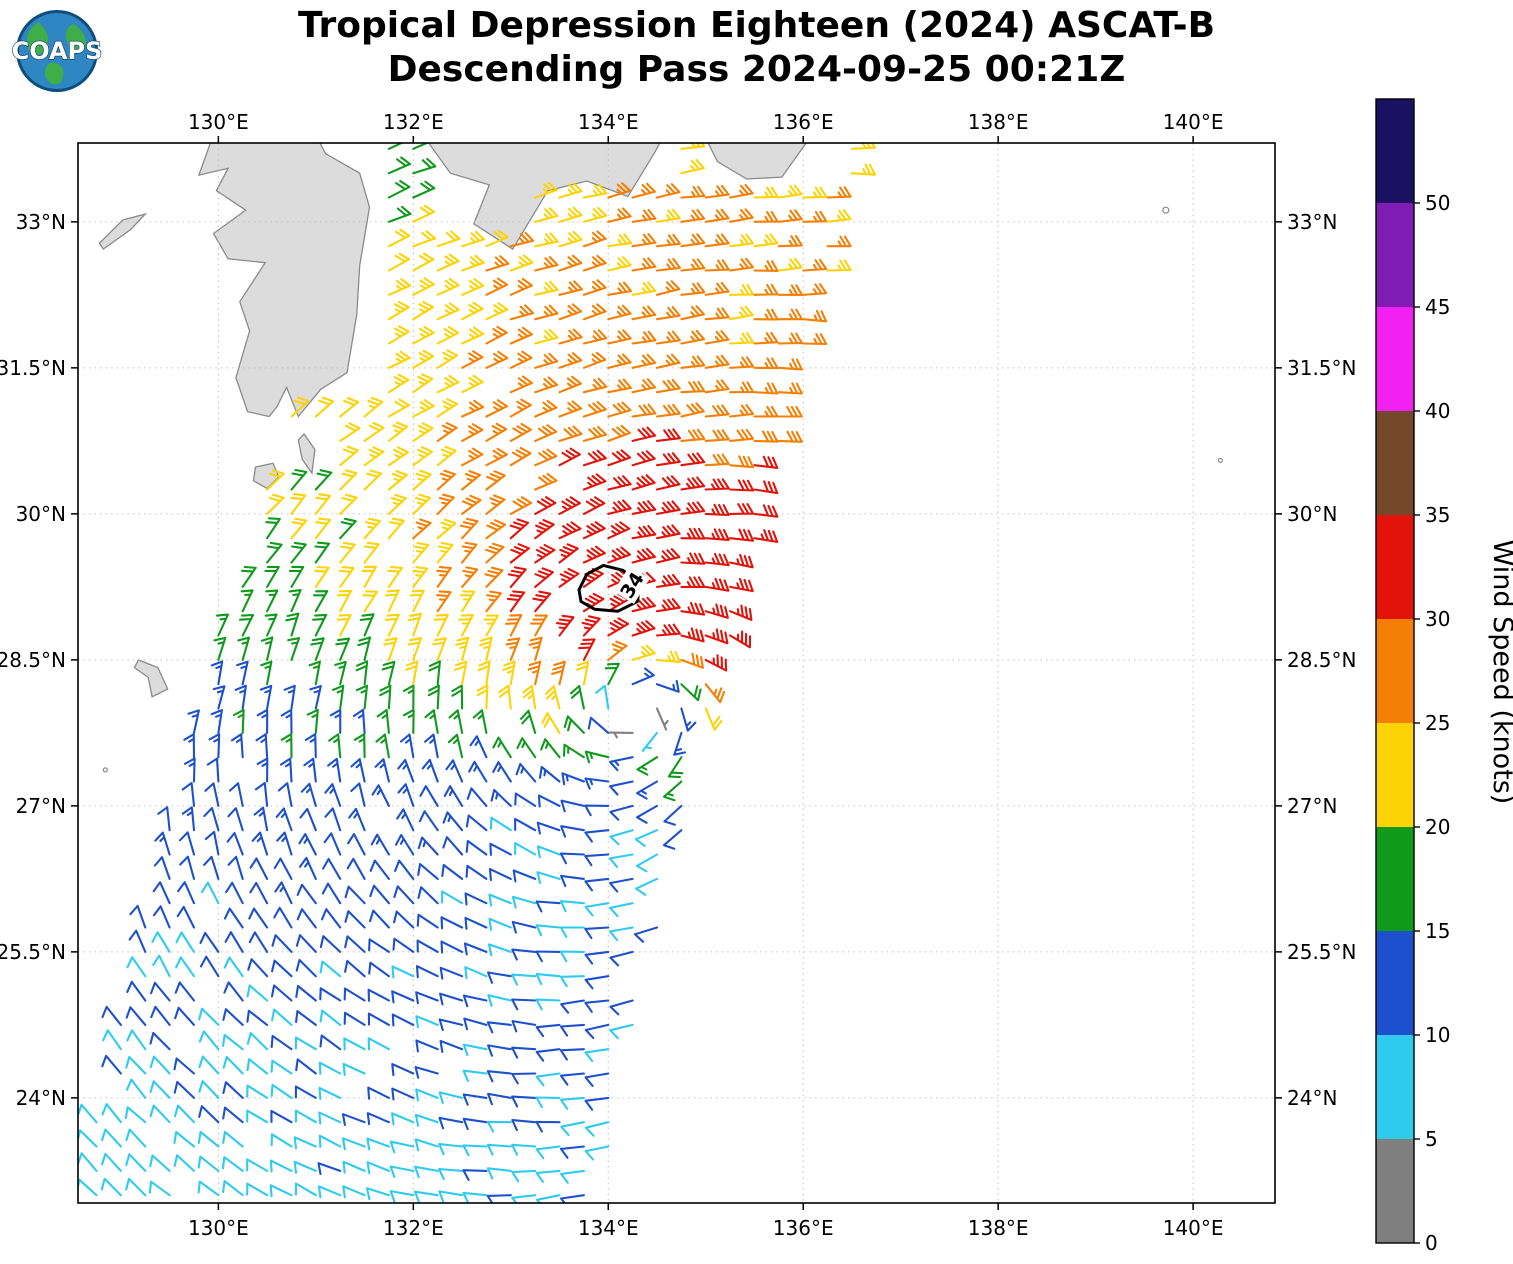  I want to click on lon-tick-label-bottom: 138°E, so click(998, 1228).